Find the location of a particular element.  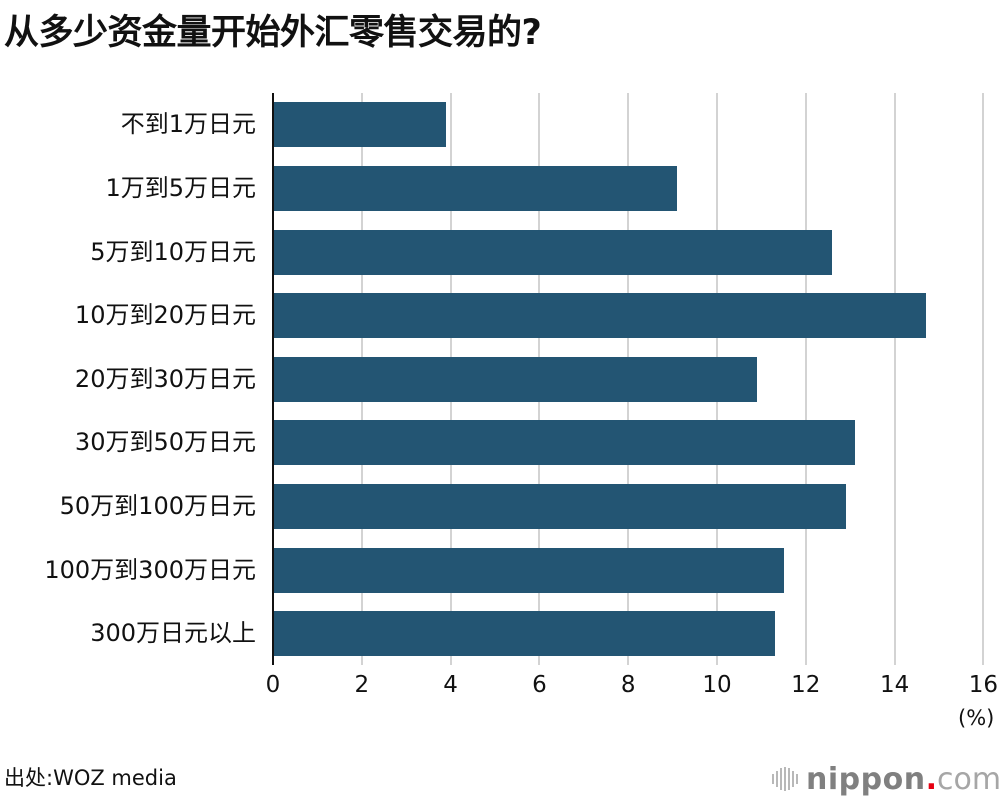

category-label: 50万到100万日元 is located at coordinates (157, 505).